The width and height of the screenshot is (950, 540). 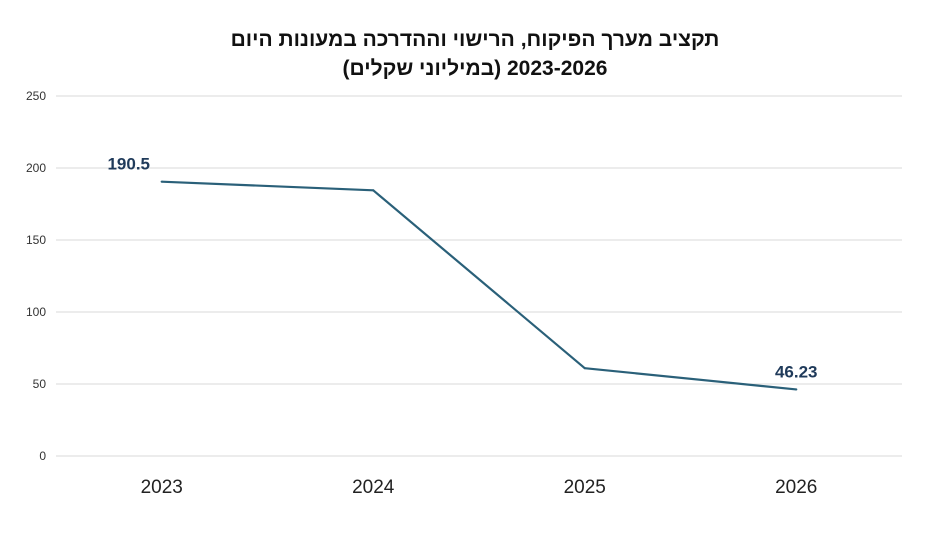 What do you see at coordinates (36, 168) in the screenshot?
I see `y-tick-label: 200` at bounding box center [36, 168].